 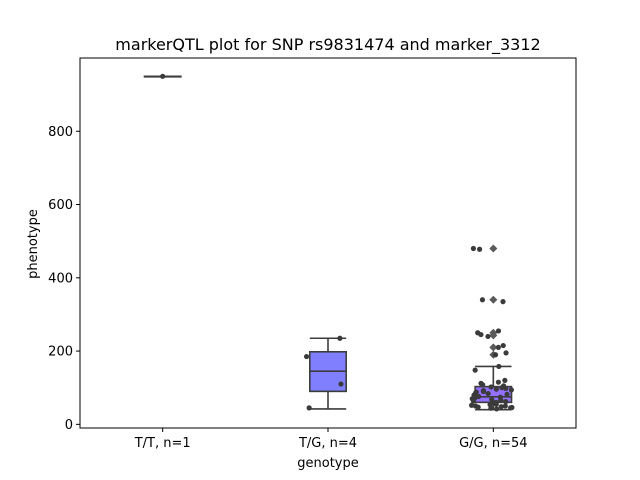 I want to click on y-tick-label: 400, so click(x=60, y=278).